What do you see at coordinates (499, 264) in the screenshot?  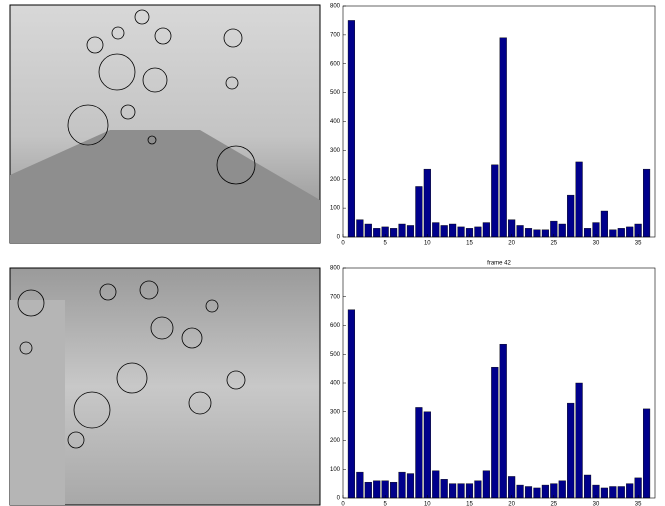 I see `chart-title: frame 42` at bounding box center [499, 264].